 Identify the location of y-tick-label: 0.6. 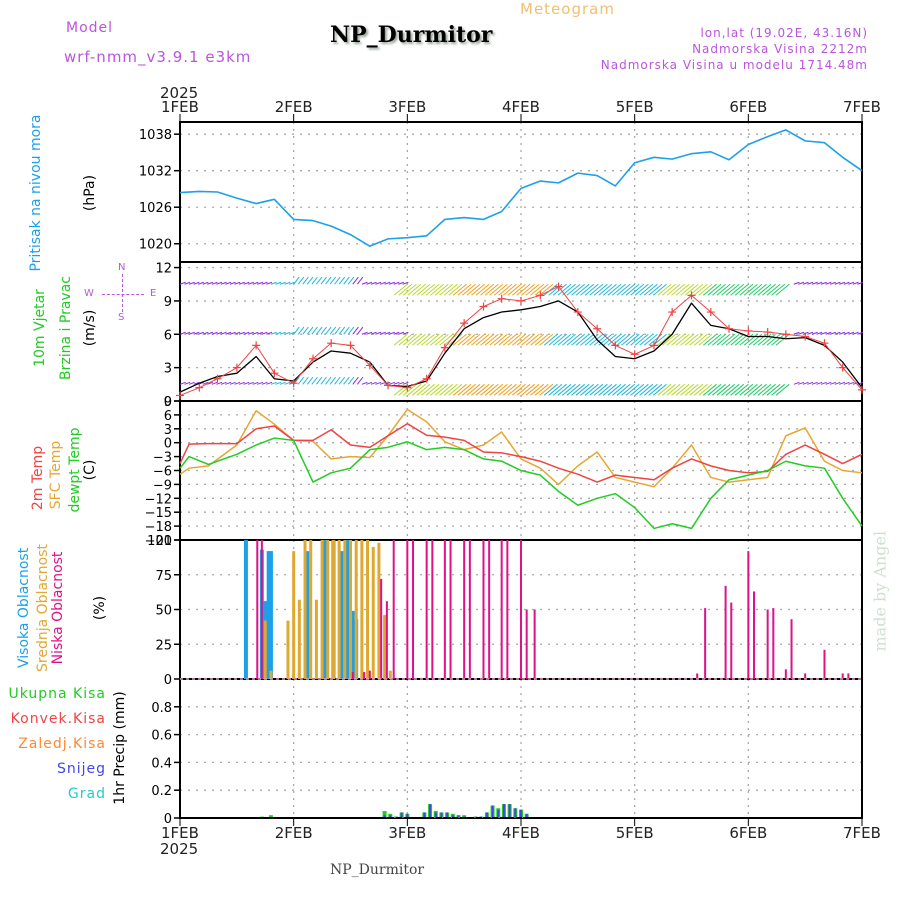
(161, 736).